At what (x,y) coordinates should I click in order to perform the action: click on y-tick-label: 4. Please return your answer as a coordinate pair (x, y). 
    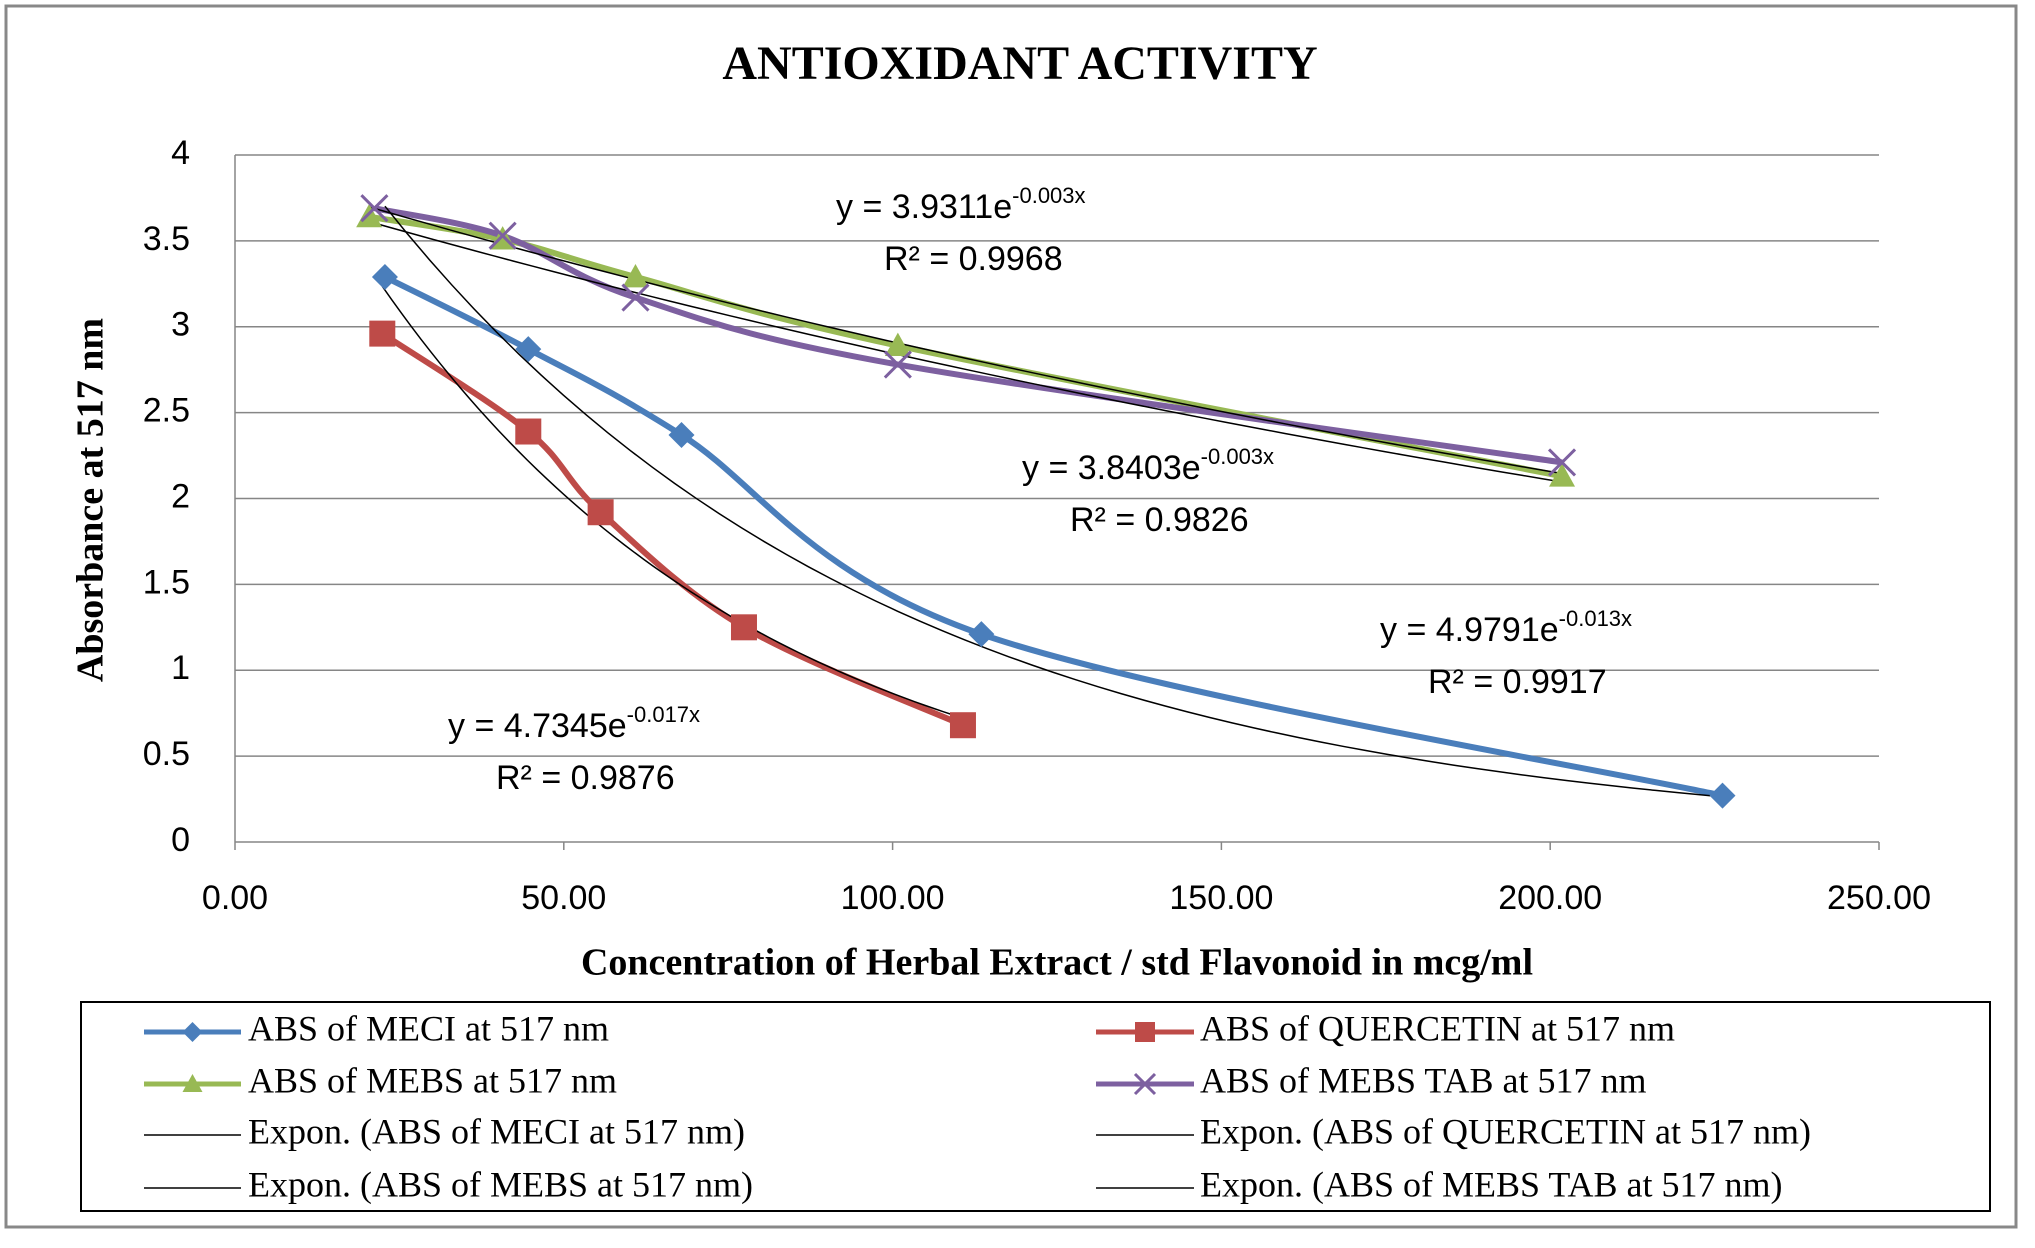
    Looking at the image, I should click on (180, 153).